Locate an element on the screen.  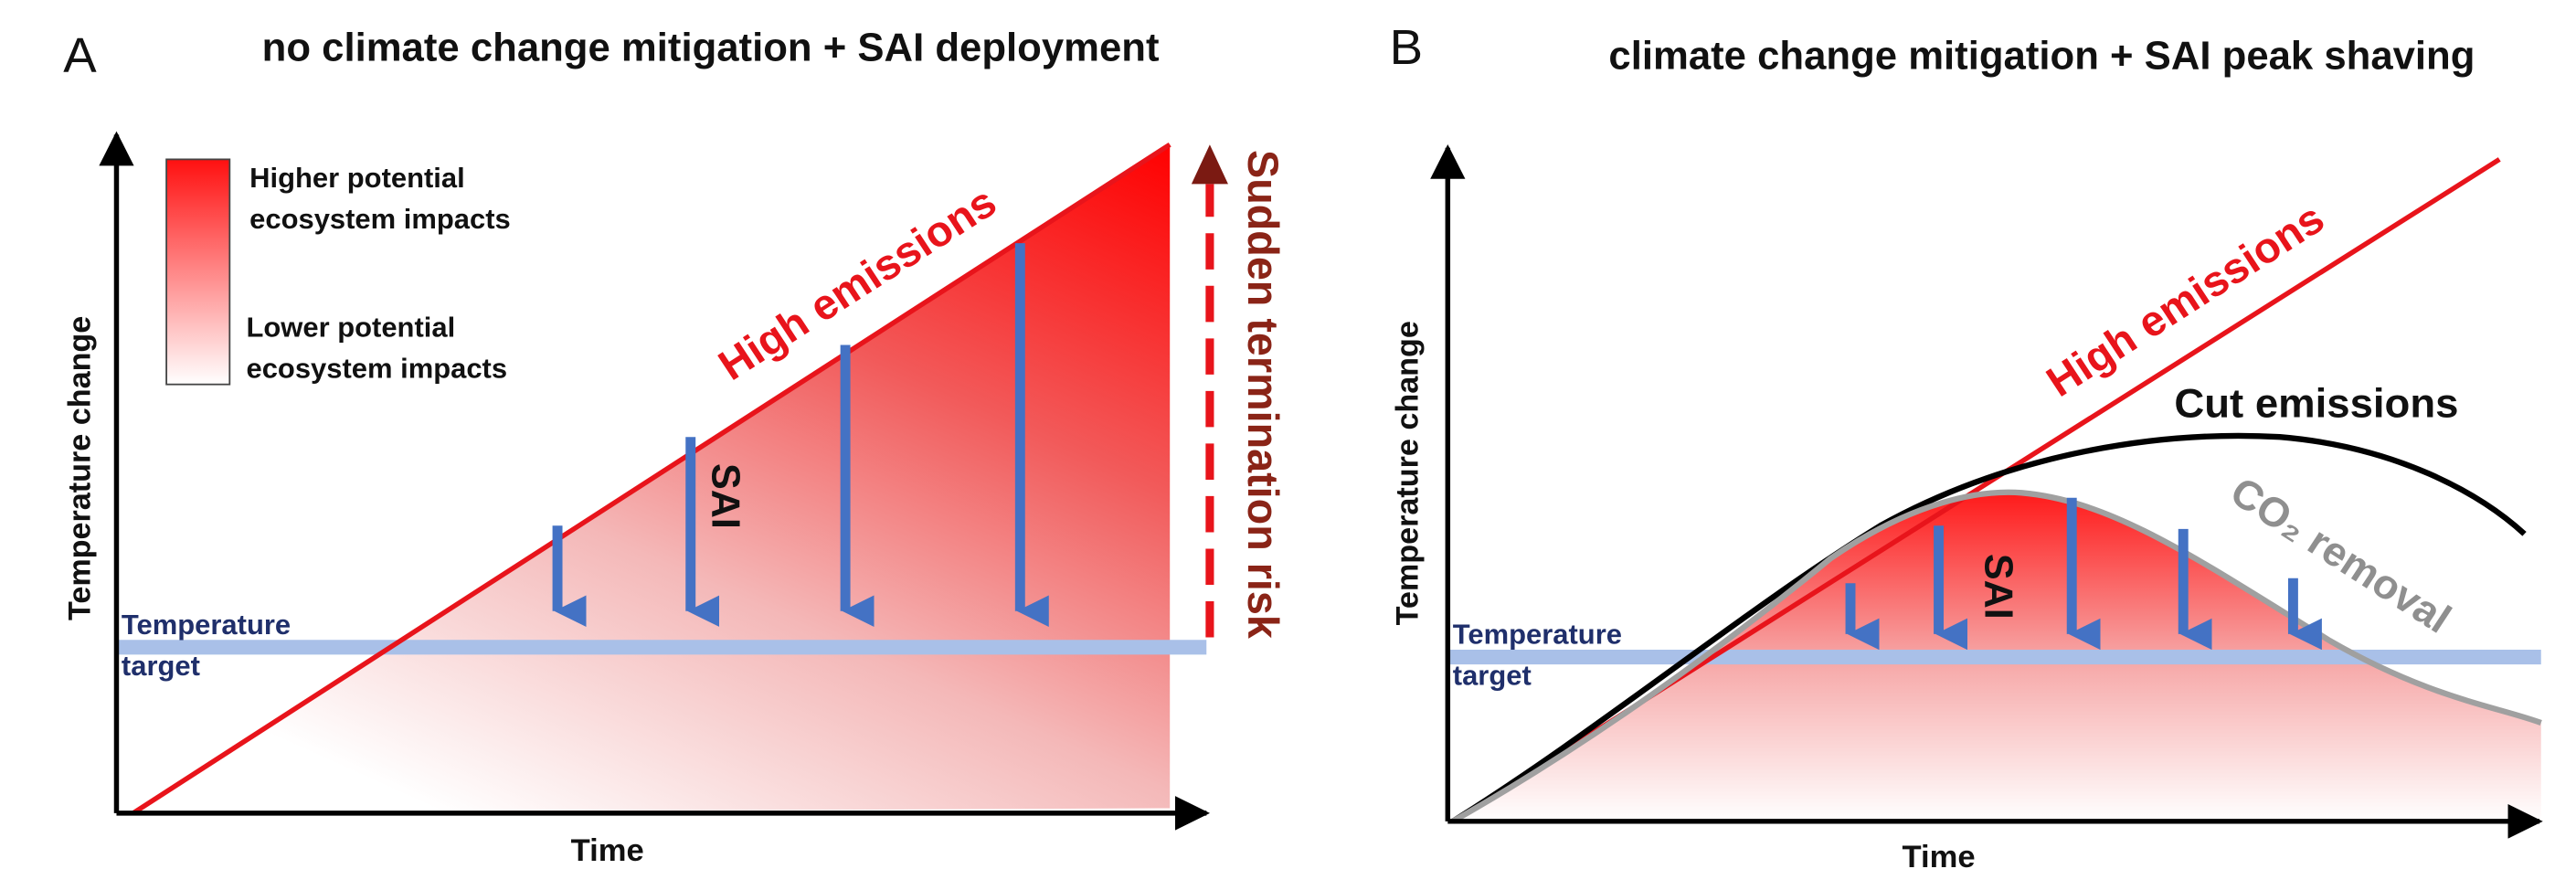
cut-emissions-label: Cut emissions is located at coordinates (2316, 403).